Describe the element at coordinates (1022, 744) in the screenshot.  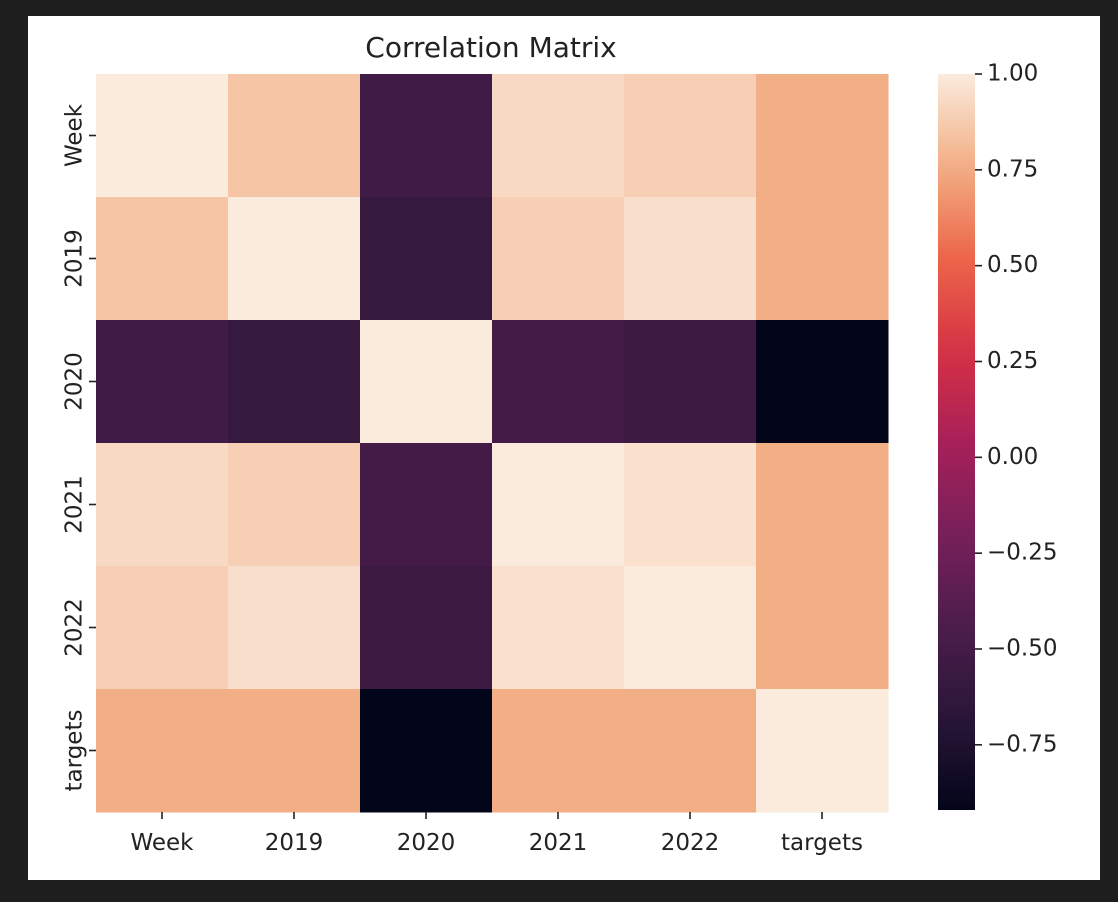
I see `colorbar-tick-label: −0.75` at that location.